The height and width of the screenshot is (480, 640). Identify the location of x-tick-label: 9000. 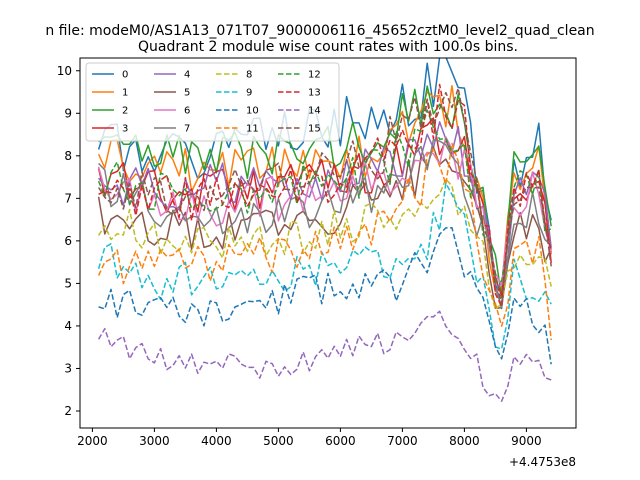
(526, 441).